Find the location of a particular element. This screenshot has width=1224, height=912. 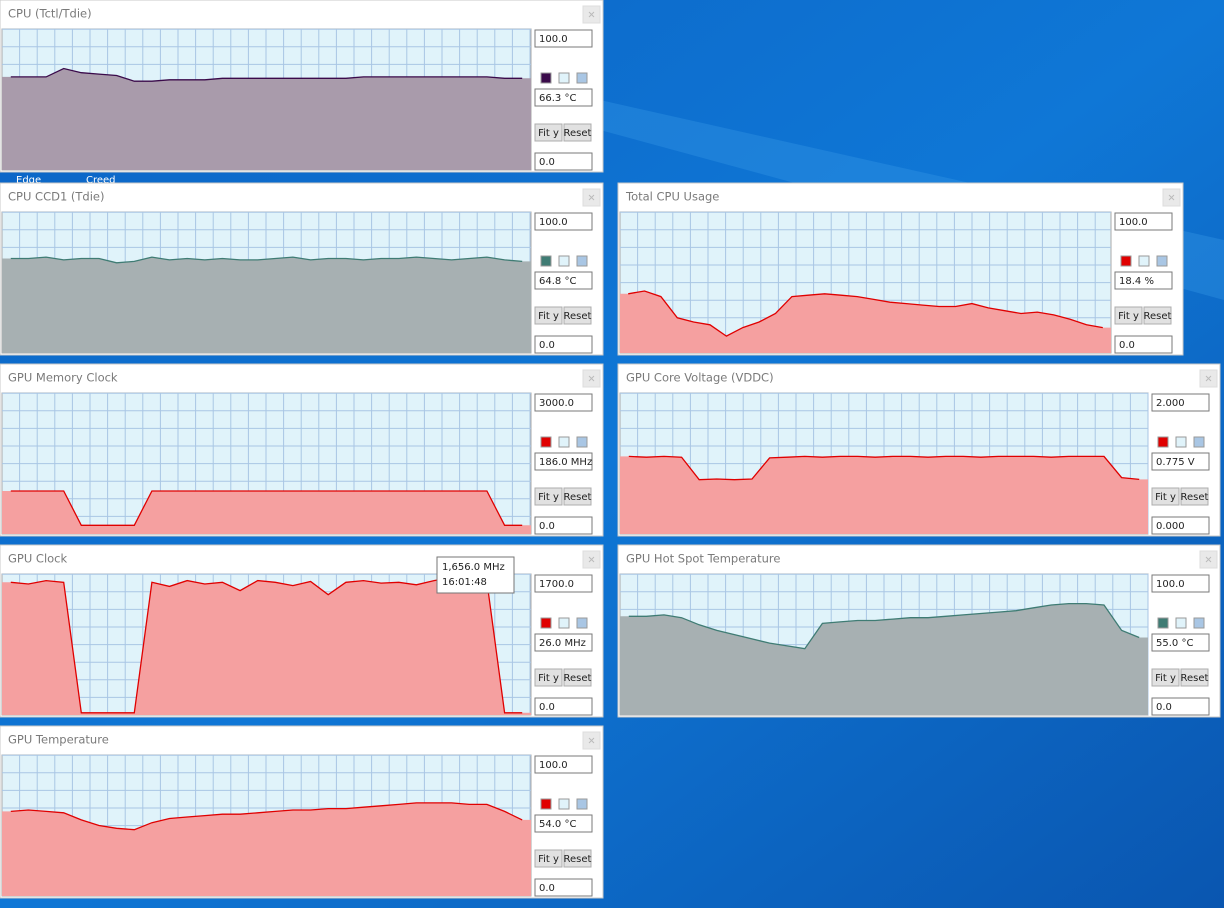

current-value: 54.0 °C is located at coordinates (557, 824).